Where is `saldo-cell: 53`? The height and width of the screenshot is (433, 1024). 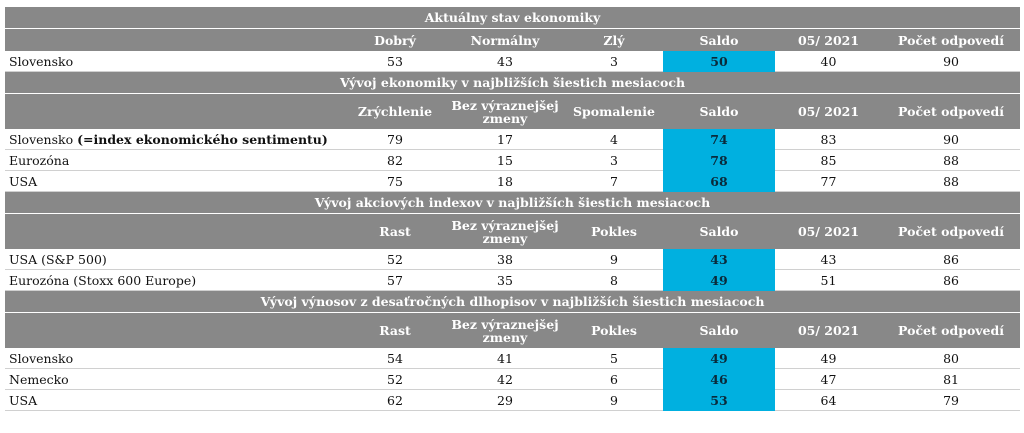
saldo-cell: 53 is located at coordinates (719, 400).